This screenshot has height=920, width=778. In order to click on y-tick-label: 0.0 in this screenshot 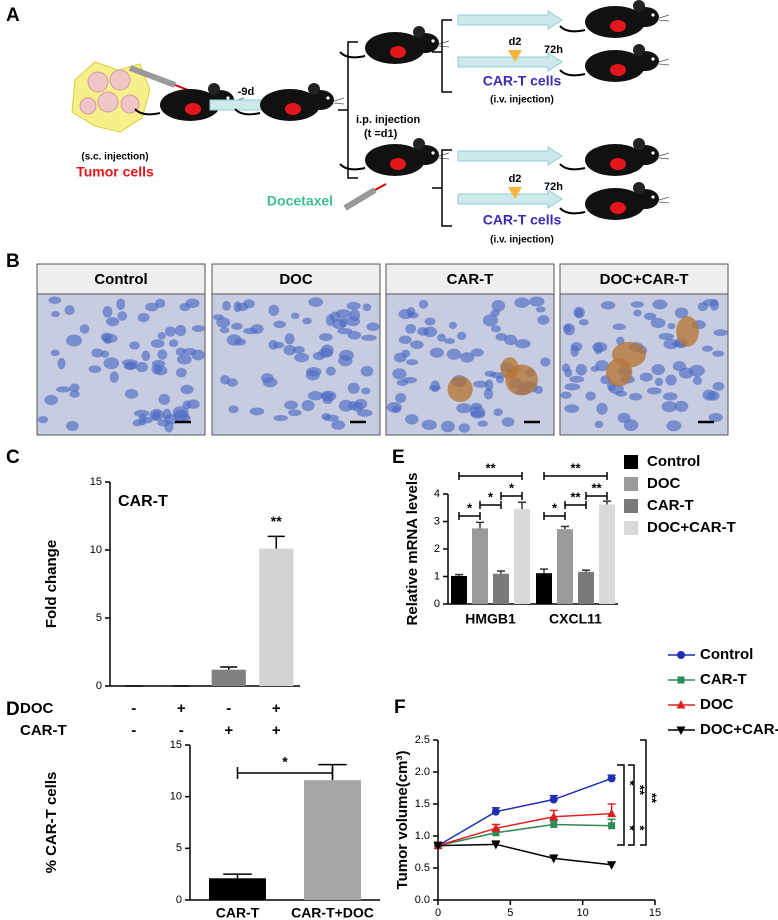, I will do `click(422, 900)`.